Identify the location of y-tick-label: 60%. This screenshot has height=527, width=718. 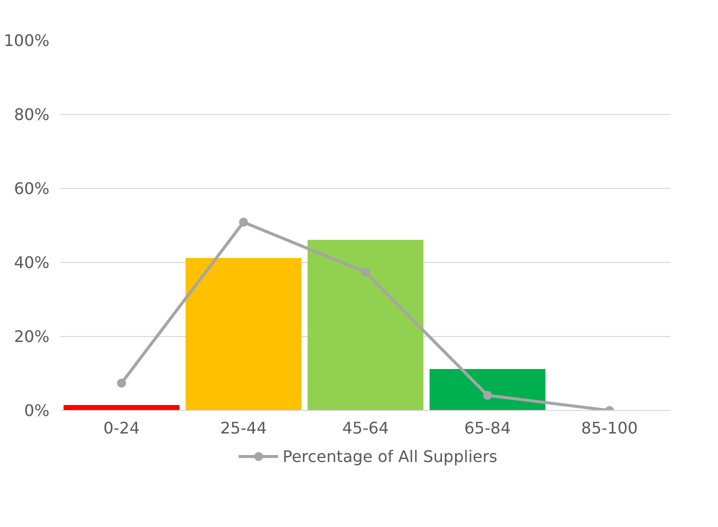
(32, 188).